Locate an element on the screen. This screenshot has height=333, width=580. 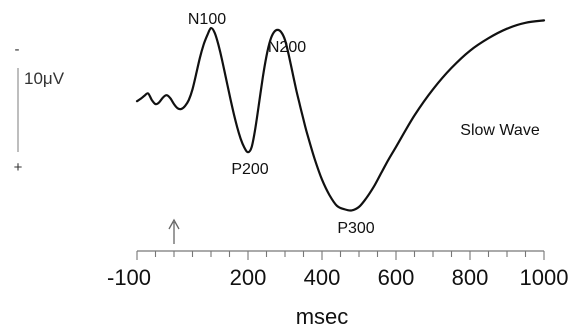
x-axis-title: msec is located at coordinates (322, 316).